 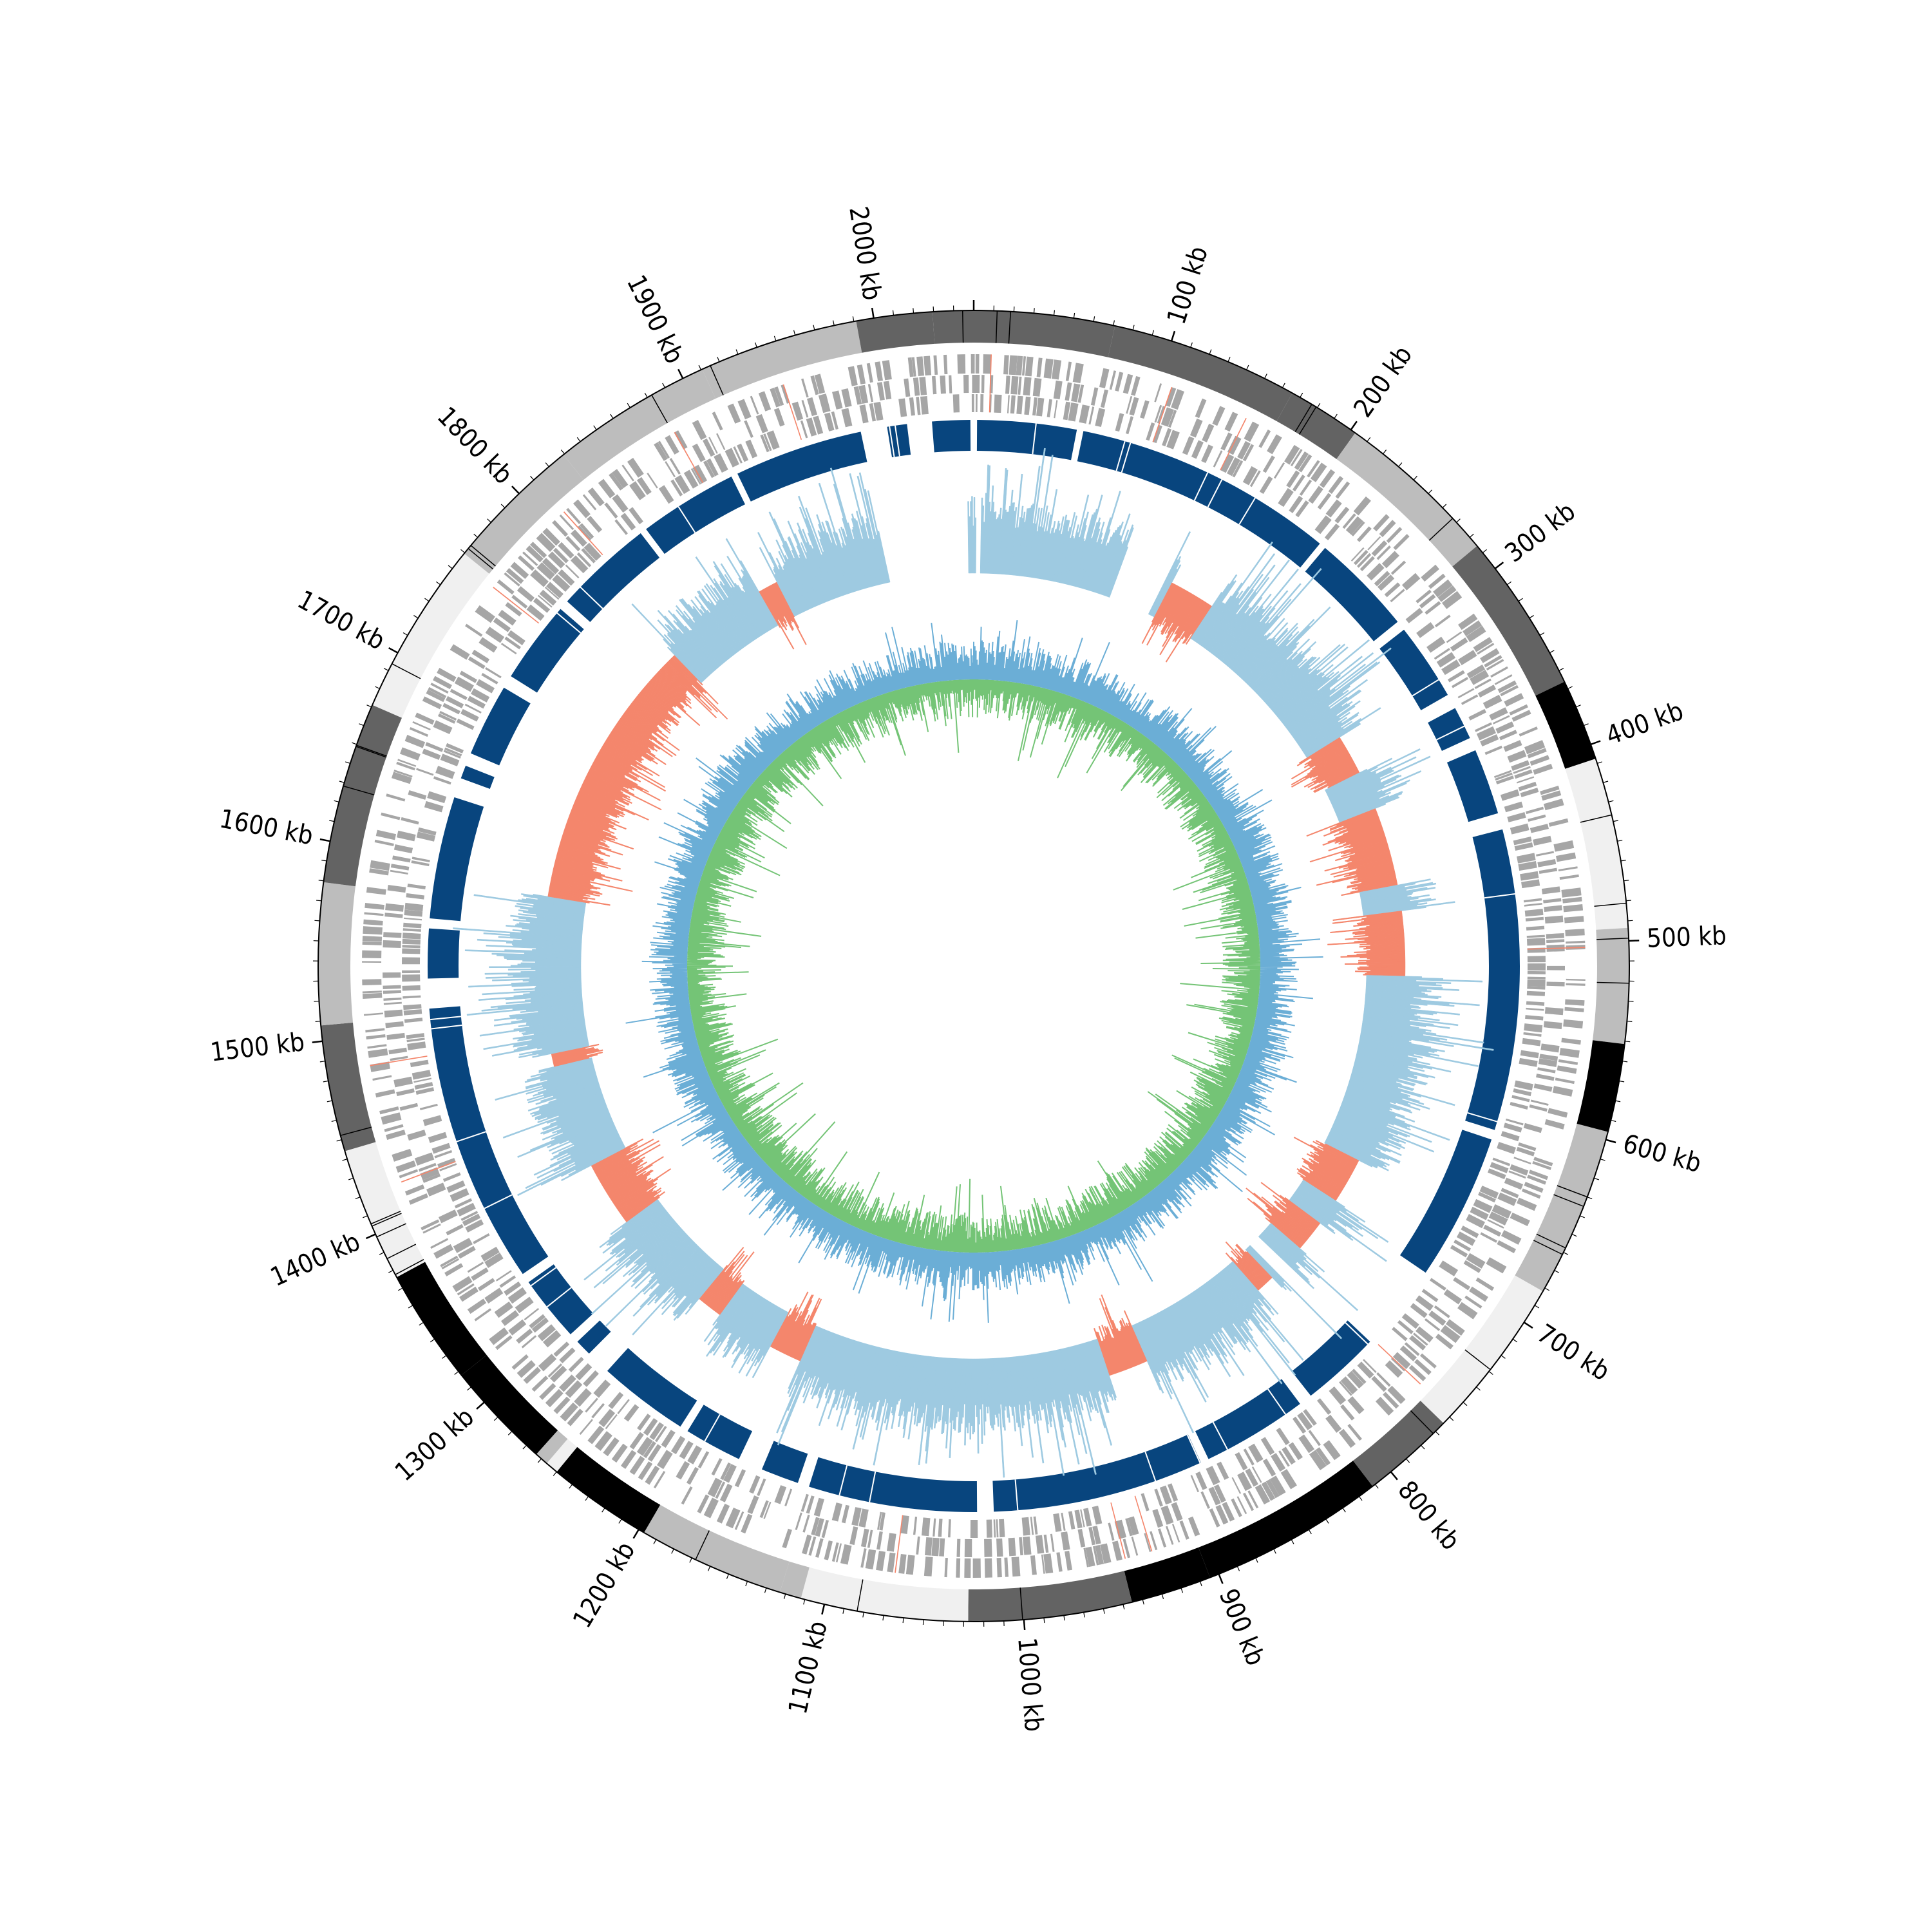 What do you see at coordinates (1276, 1401) in the screenshot?
I see `block-separator` at bounding box center [1276, 1401].